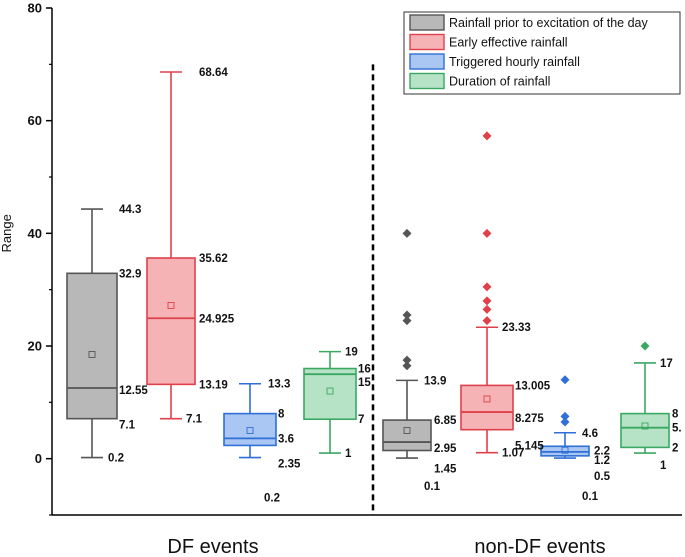 This screenshot has width=685, height=557. I want to click on value-annotation: 2.95, so click(445, 449).